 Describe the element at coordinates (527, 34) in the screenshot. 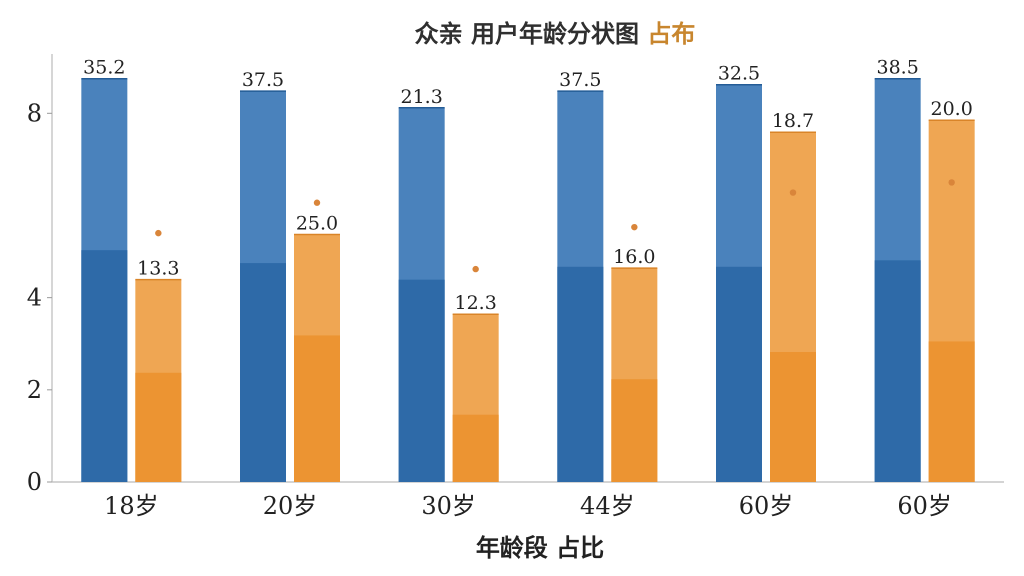

I see `chart-title-part-0: 众亲 用户年龄分状图` at that location.